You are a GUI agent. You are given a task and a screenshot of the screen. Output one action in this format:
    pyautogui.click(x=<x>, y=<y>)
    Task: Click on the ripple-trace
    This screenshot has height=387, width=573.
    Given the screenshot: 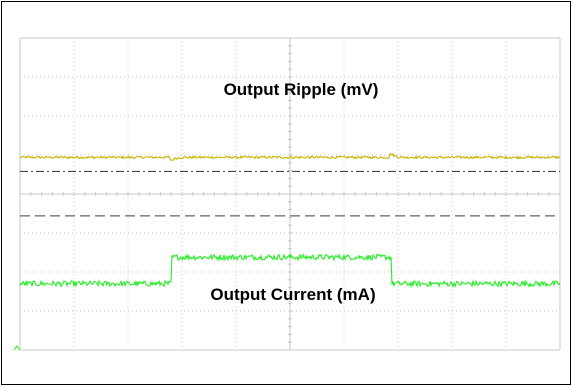 What is the action you would take?
    pyautogui.click(x=290, y=156)
    